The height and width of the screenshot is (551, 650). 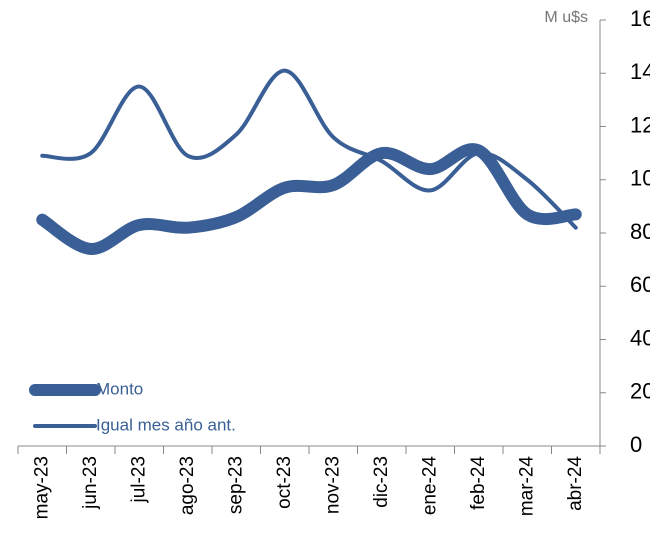 I want to click on x-tick-label: dic-23, so click(x=381, y=482).